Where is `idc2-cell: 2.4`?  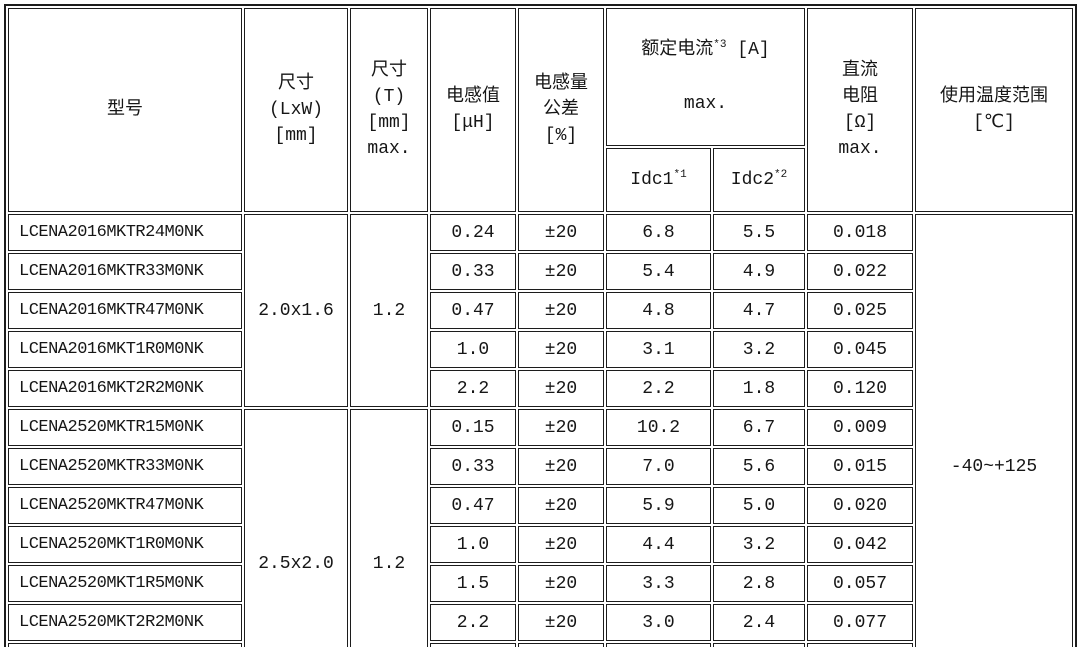 idc2-cell: 2.4 is located at coordinates (759, 623).